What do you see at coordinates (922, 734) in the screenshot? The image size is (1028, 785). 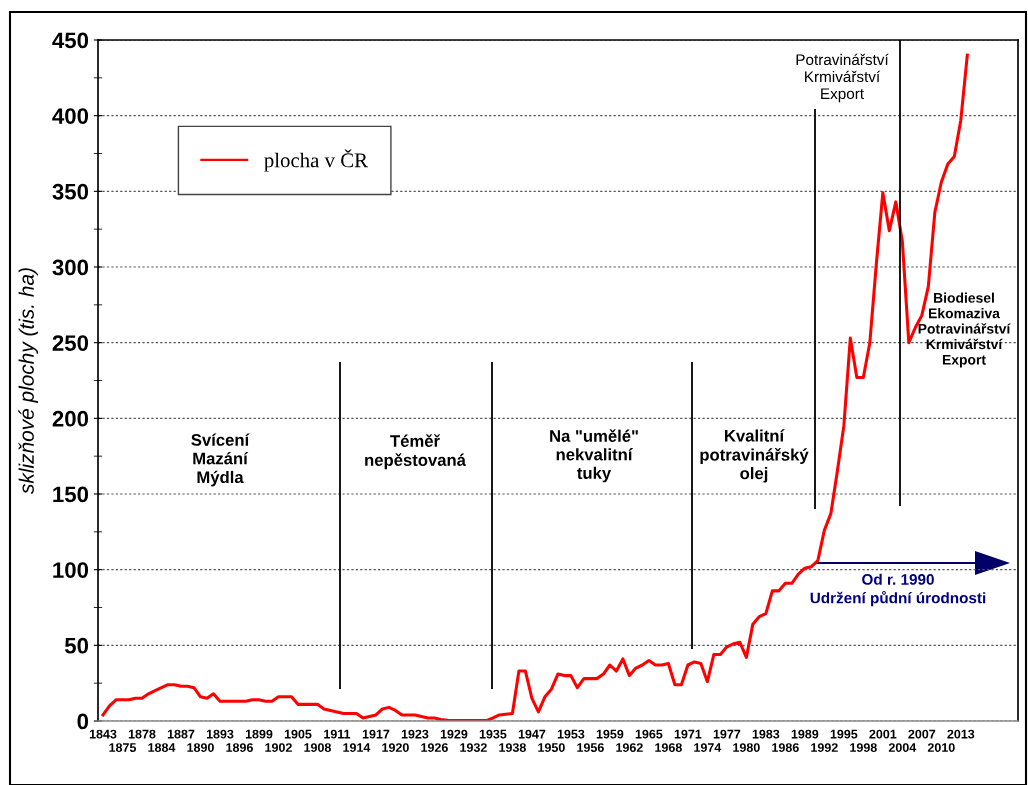 I see `x-tick-label: 2007` at bounding box center [922, 734].